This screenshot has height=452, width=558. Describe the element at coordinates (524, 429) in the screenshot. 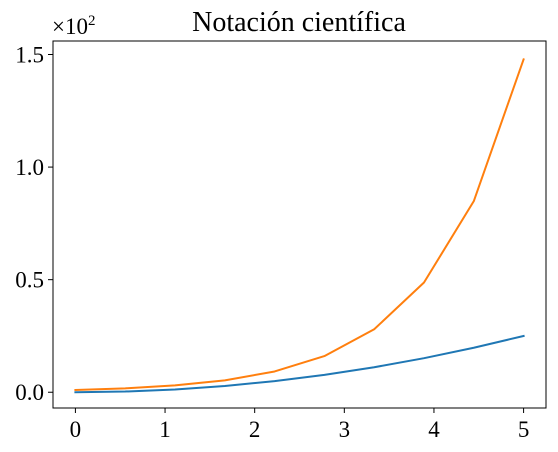

I see `x-tick-label: 5` at that location.